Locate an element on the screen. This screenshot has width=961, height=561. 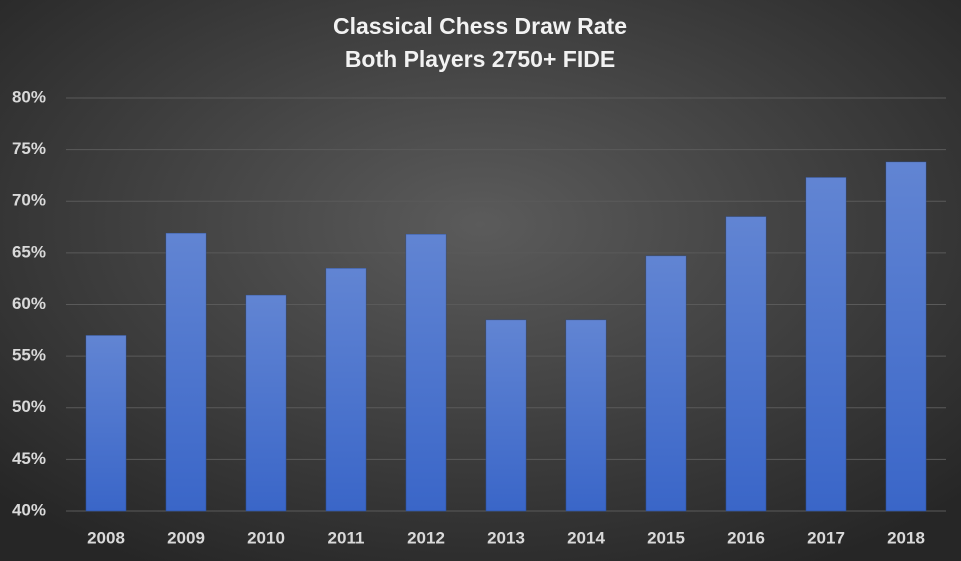
y-tick-label: 65% is located at coordinates (29, 251).